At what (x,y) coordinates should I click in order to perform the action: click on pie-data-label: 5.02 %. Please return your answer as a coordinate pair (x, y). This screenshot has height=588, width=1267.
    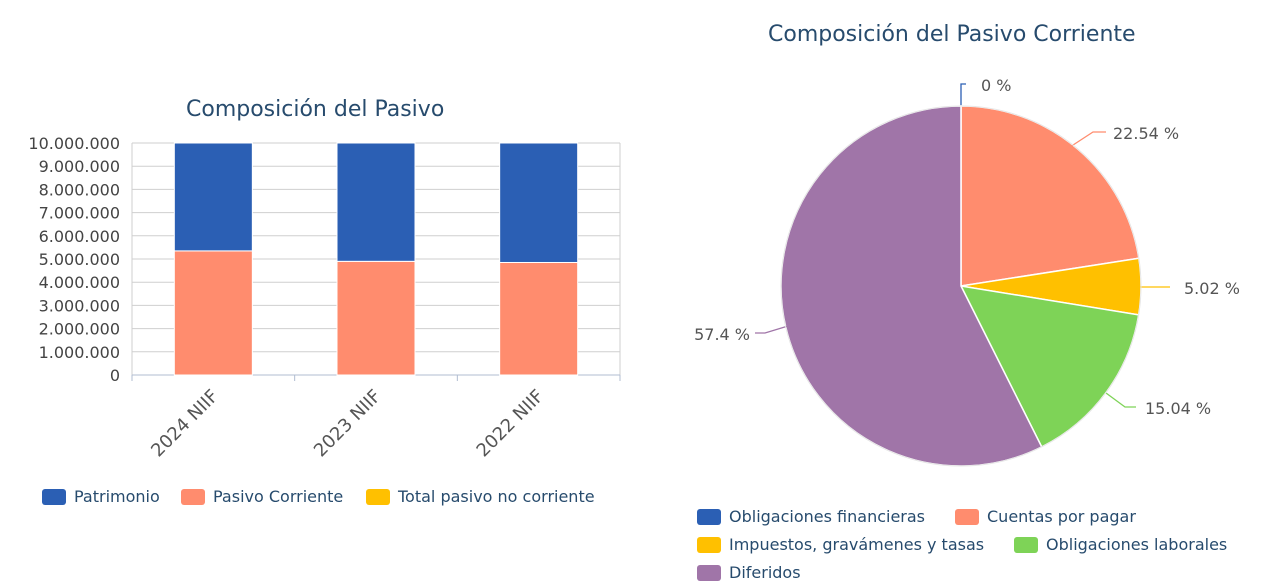
    Looking at the image, I should click on (1212, 288).